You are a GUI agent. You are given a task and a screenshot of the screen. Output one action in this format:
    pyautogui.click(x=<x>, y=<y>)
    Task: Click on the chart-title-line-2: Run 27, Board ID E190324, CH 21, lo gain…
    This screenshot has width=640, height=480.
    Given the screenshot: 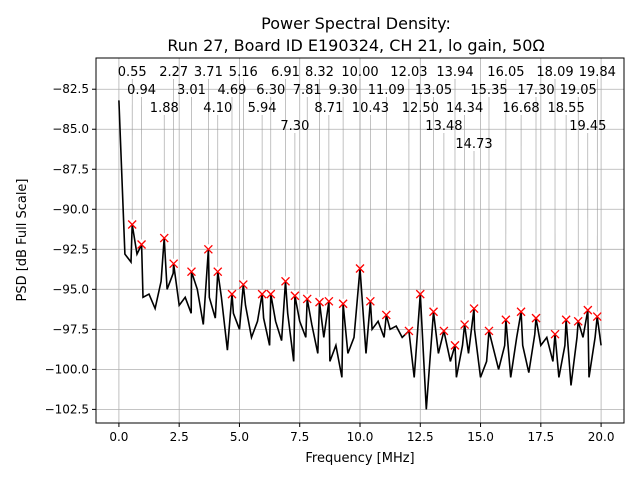 What is the action you would take?
    pyautogui.click(x=355, y=45)
    